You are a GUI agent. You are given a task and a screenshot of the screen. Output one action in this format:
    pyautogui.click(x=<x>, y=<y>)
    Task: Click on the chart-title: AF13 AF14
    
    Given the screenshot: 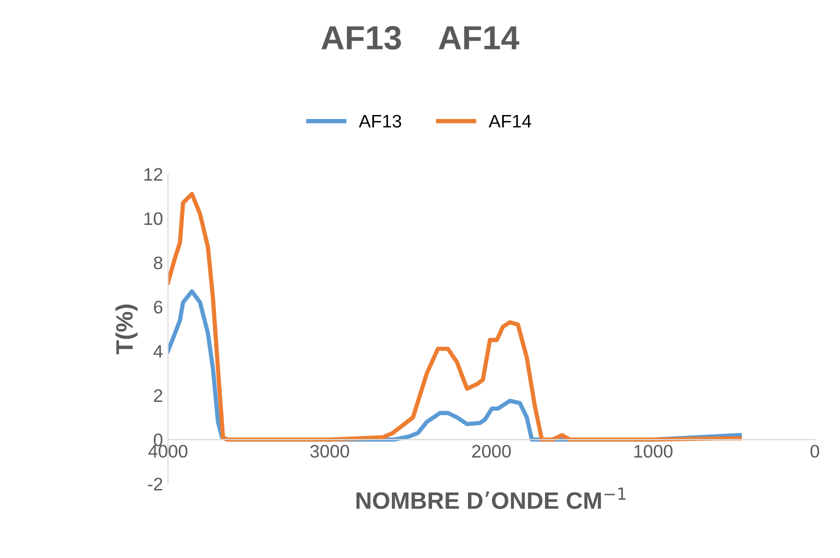 What is the action you would take?
    pyautogui.click(x=420, y=38)
    